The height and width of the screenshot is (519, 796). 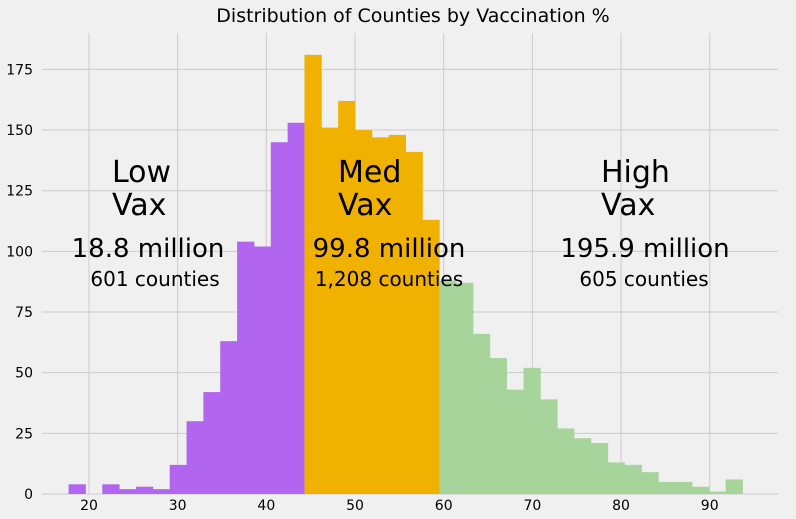 I want to click on y-tick-label: 175, so click(x=19, y=70).